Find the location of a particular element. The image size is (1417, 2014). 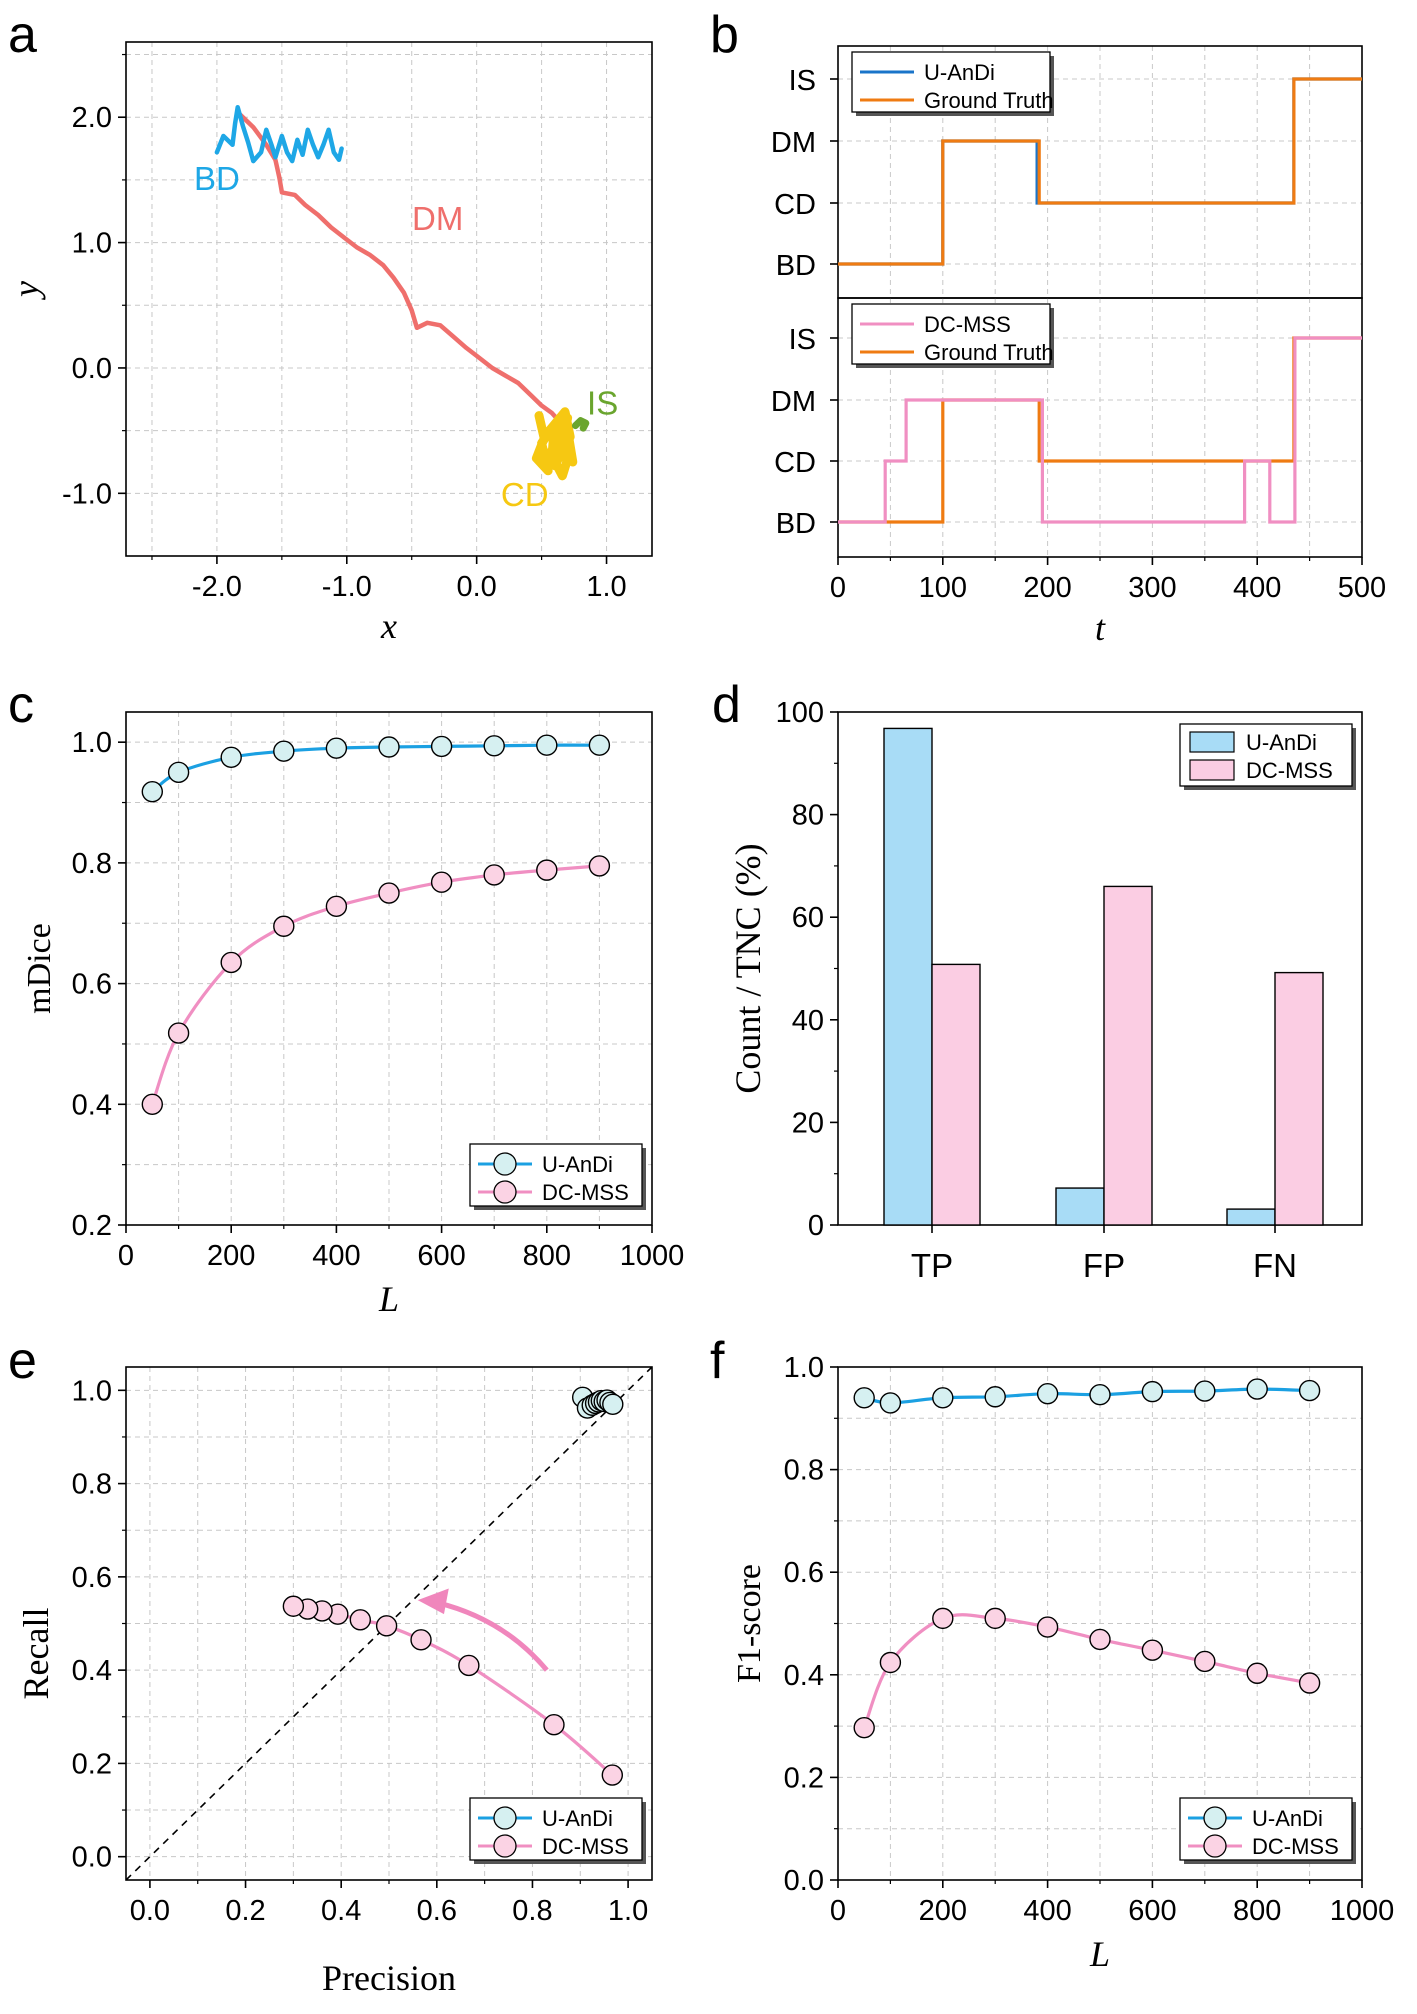

d-category-label: FP is located at coordinates (1104, 1265).